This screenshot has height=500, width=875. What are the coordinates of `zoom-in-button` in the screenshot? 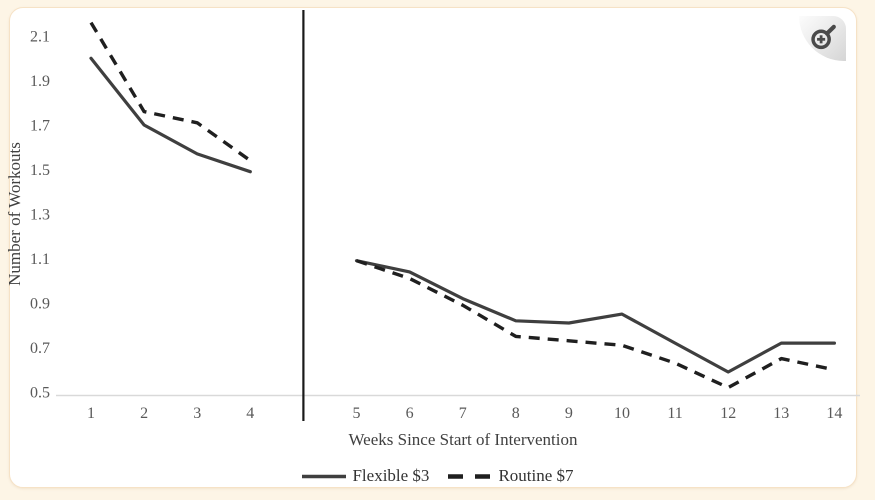 It's located at (822, 38).